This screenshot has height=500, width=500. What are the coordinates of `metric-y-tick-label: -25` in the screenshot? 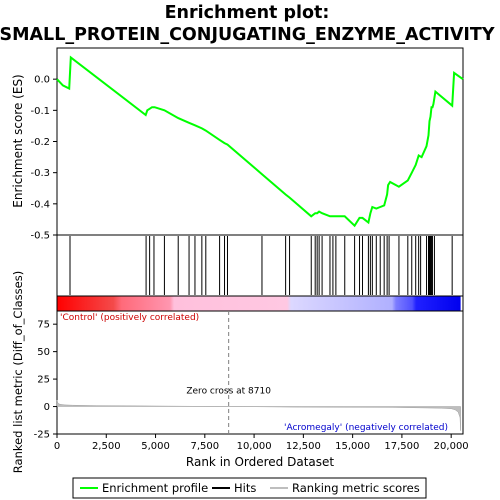 It's located at (42, 435).